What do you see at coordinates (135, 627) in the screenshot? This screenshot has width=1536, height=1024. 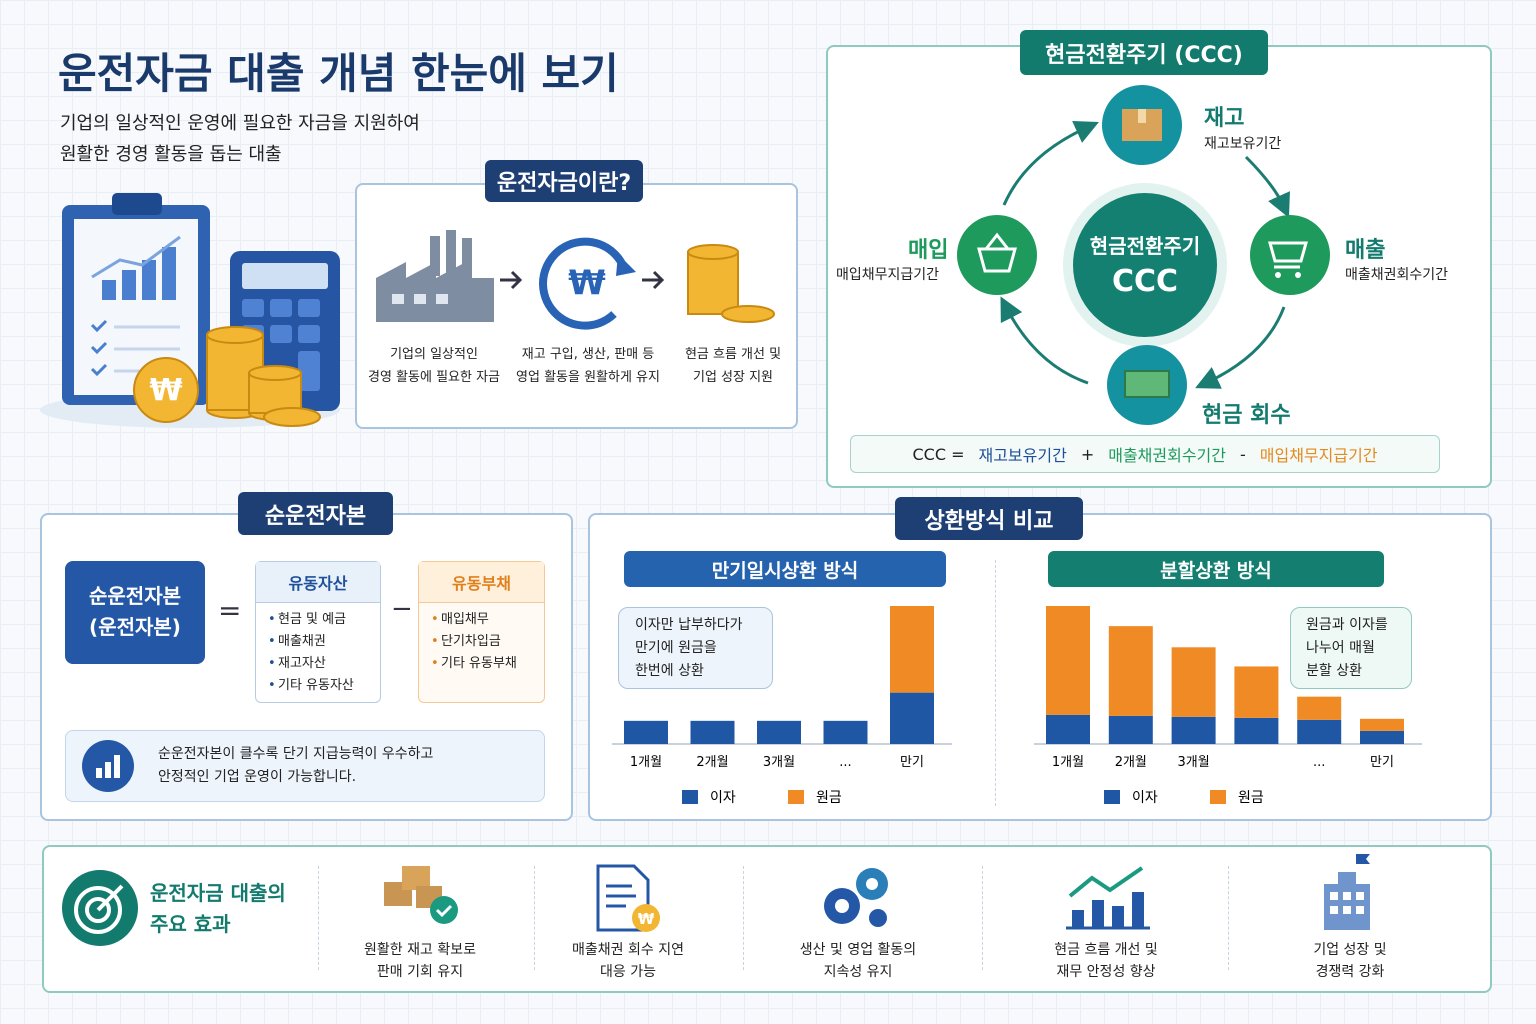 I see `text: (운전자본)` at bounding box center [135, 627].